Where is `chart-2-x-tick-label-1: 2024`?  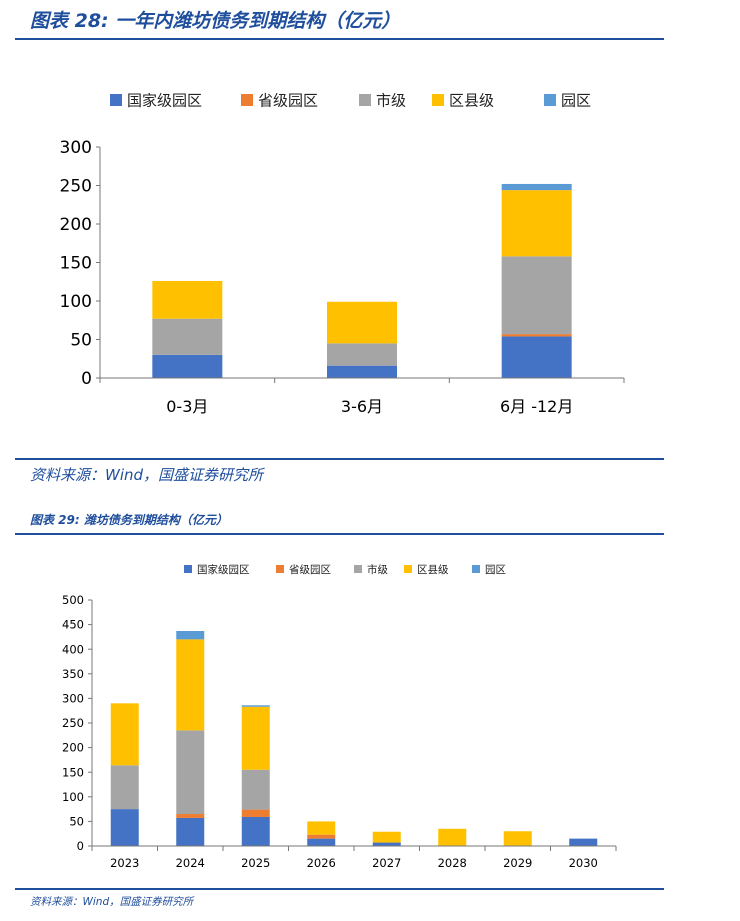
chart-2-x-tick-label-1: 2024 is located at coordinates (190, 863).